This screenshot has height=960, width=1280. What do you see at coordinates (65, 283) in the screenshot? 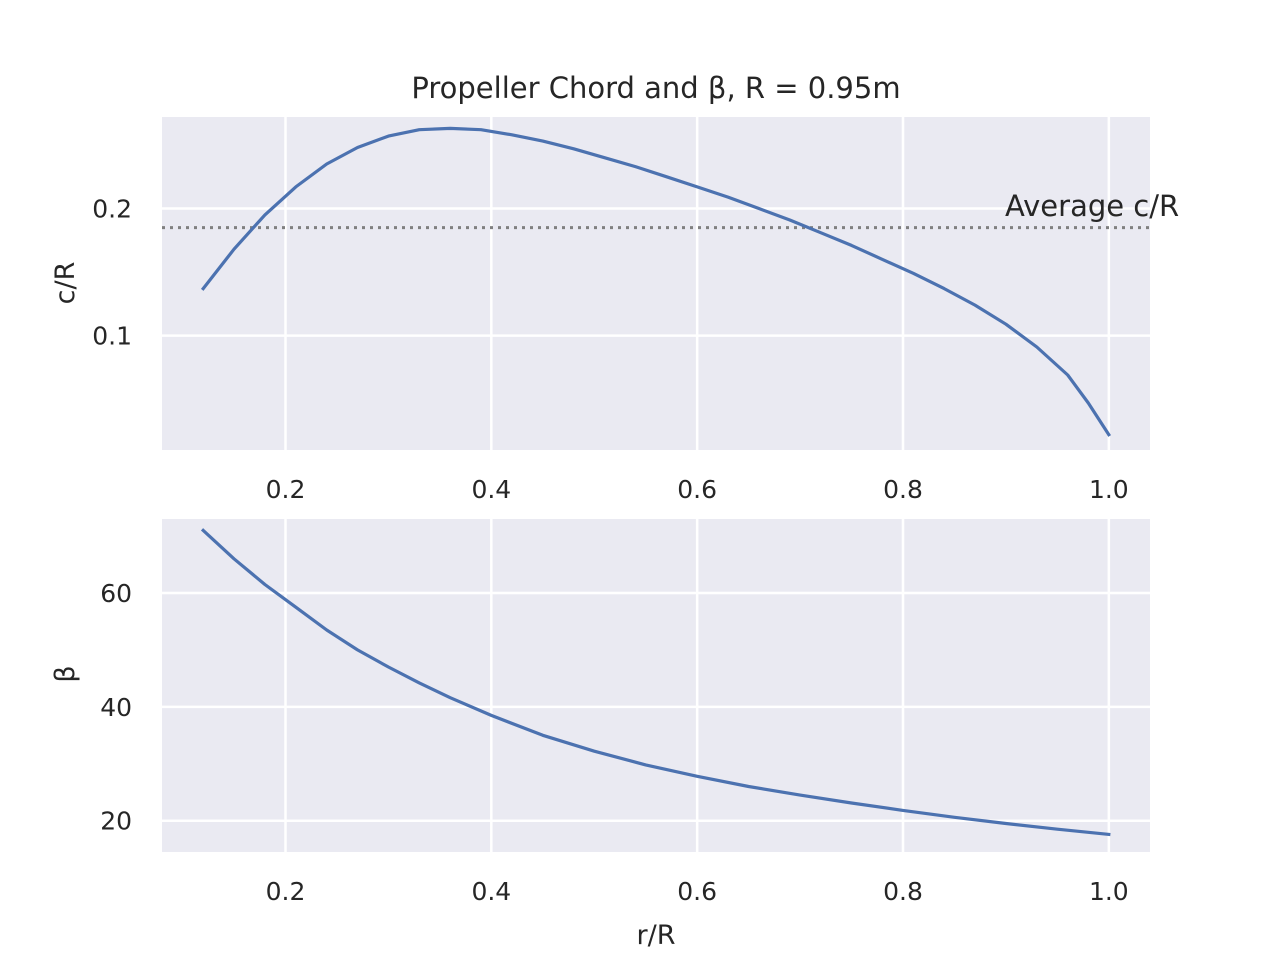
I see `top-y-axis-label: c/R` at bounding box center [65, 283].